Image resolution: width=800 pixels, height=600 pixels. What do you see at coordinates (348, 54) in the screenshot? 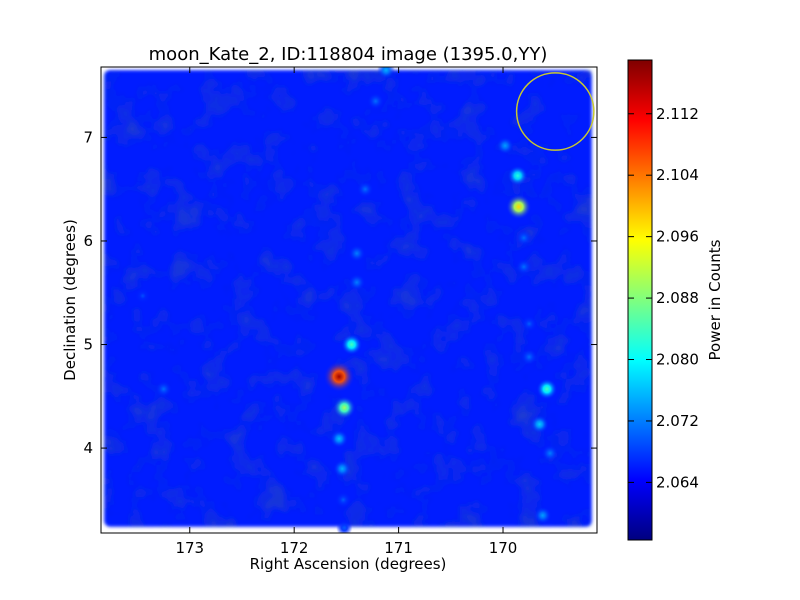
I see `chart-title: moon_Kate_2, ID:118804 image (1395.0,YY)` at bounding box center [348, 54].